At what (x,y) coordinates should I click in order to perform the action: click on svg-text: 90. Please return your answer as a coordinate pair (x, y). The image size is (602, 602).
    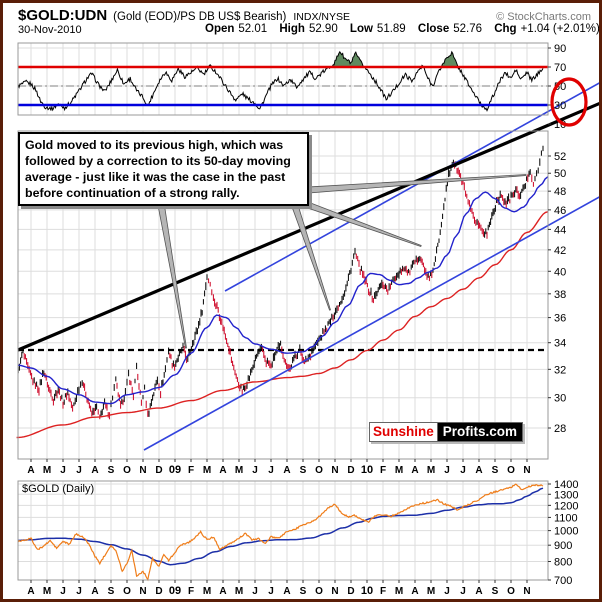
    Looking at the image, I should click on (560, 49).